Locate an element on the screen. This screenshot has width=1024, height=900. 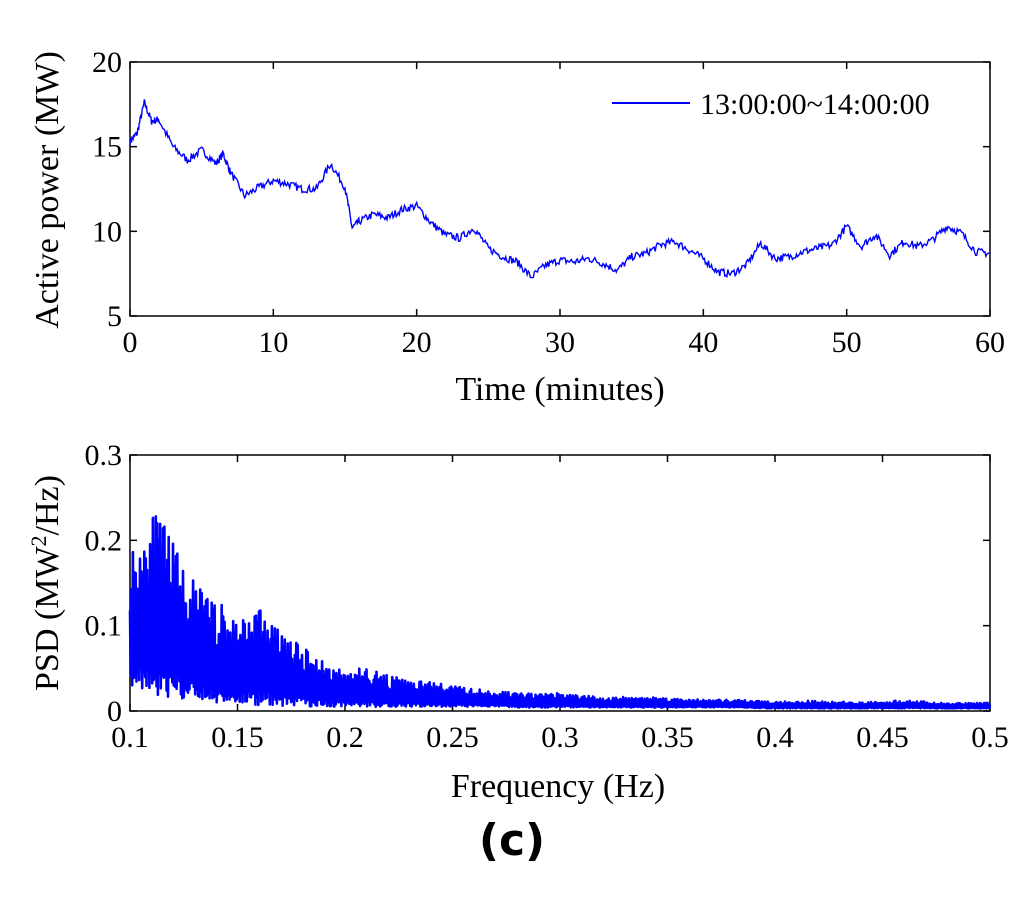
y-tick-label: 5 is located at coordinates (114, 316).